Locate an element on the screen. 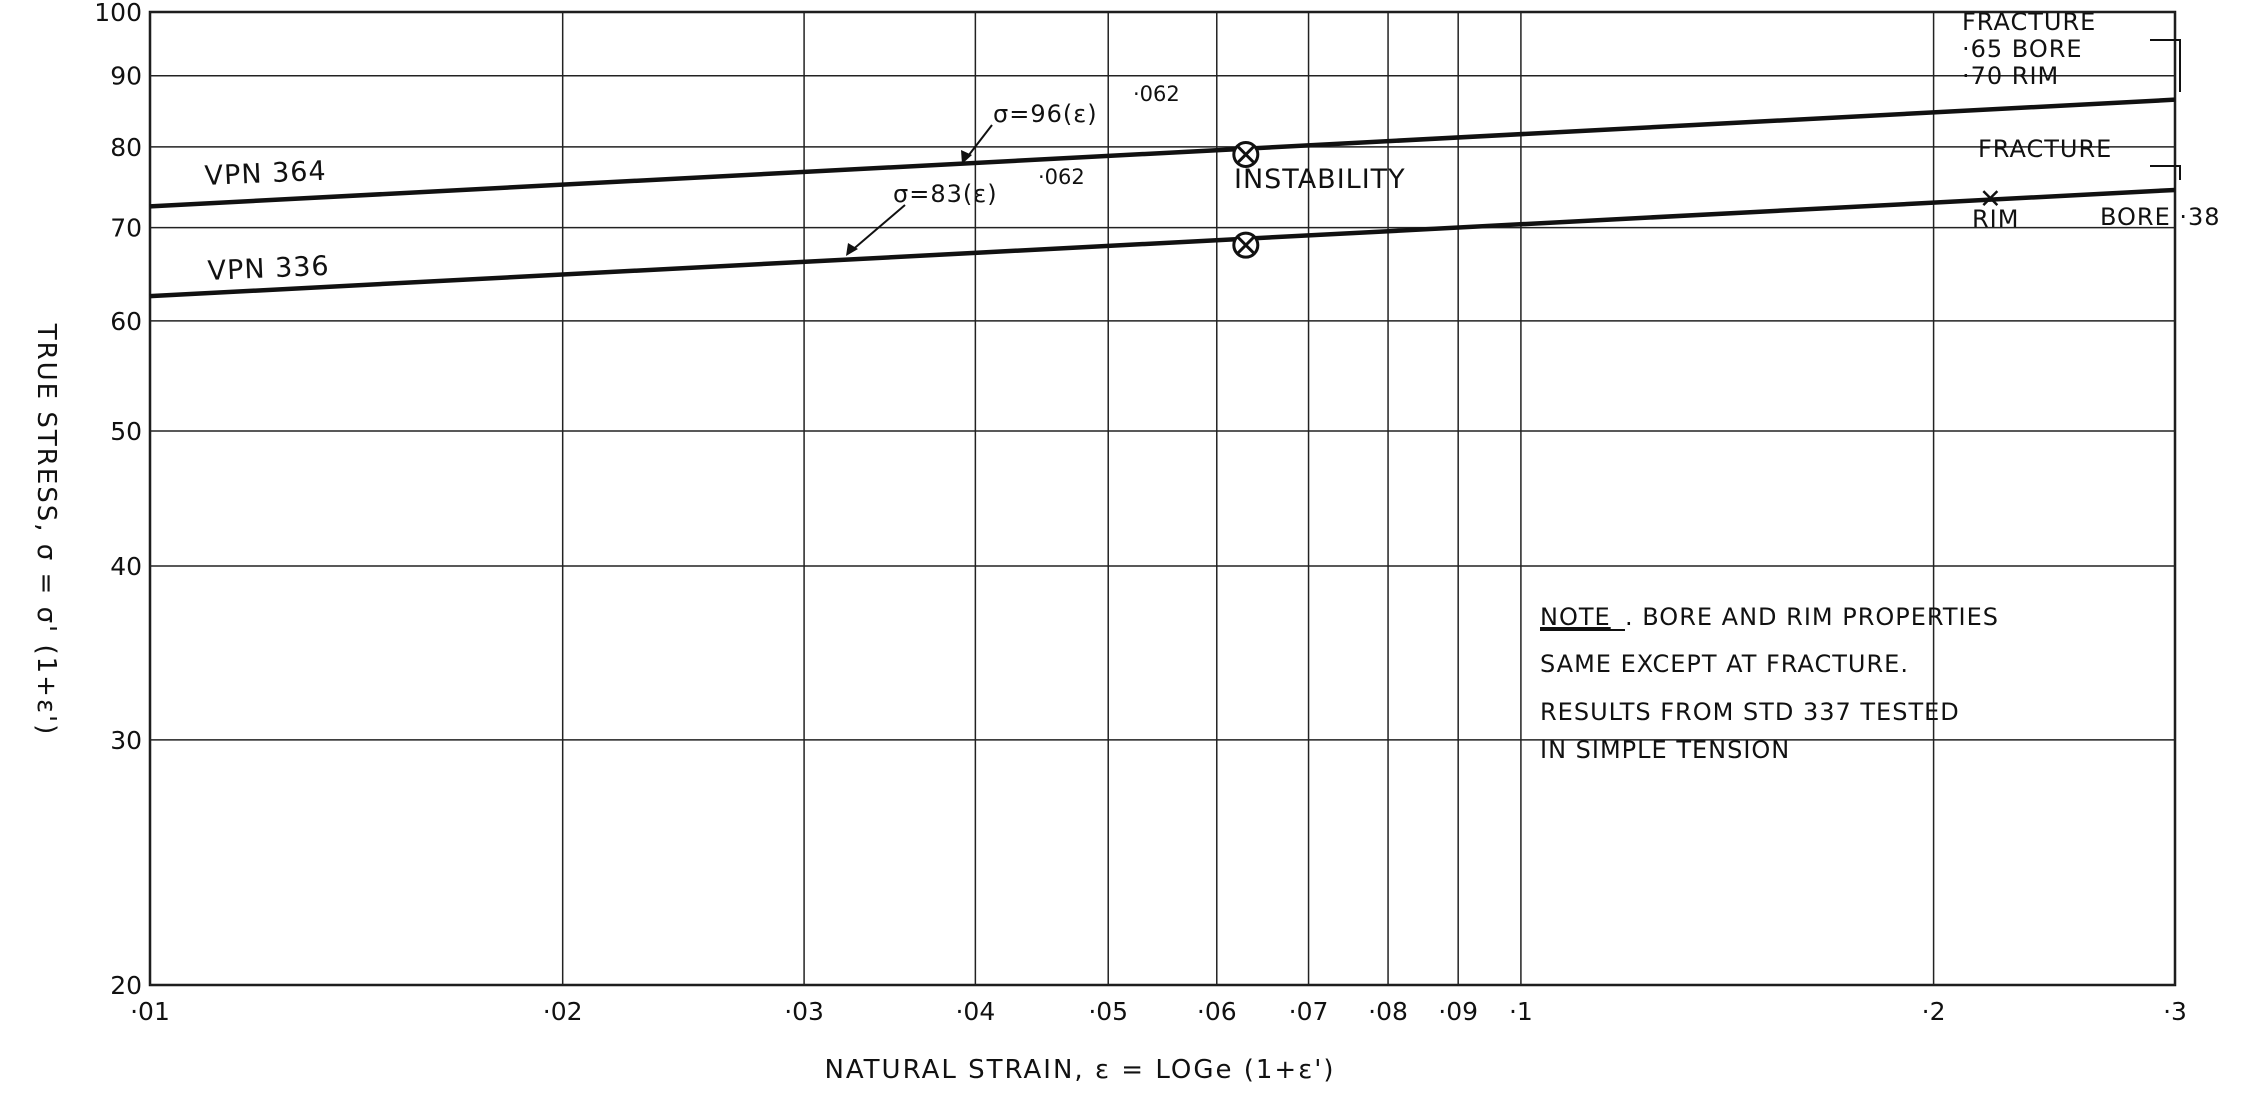  x-tick-label: ·05 is located at coordinates (1108, 1011).